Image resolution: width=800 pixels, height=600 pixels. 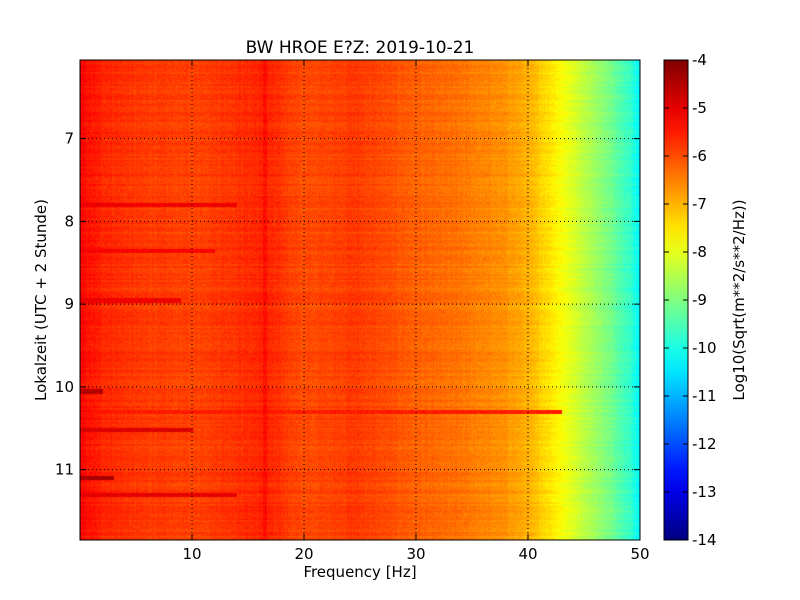 I want to click on chart-title: BW HROE E?Z: 2019-10-21, so click(x=360, y=48).